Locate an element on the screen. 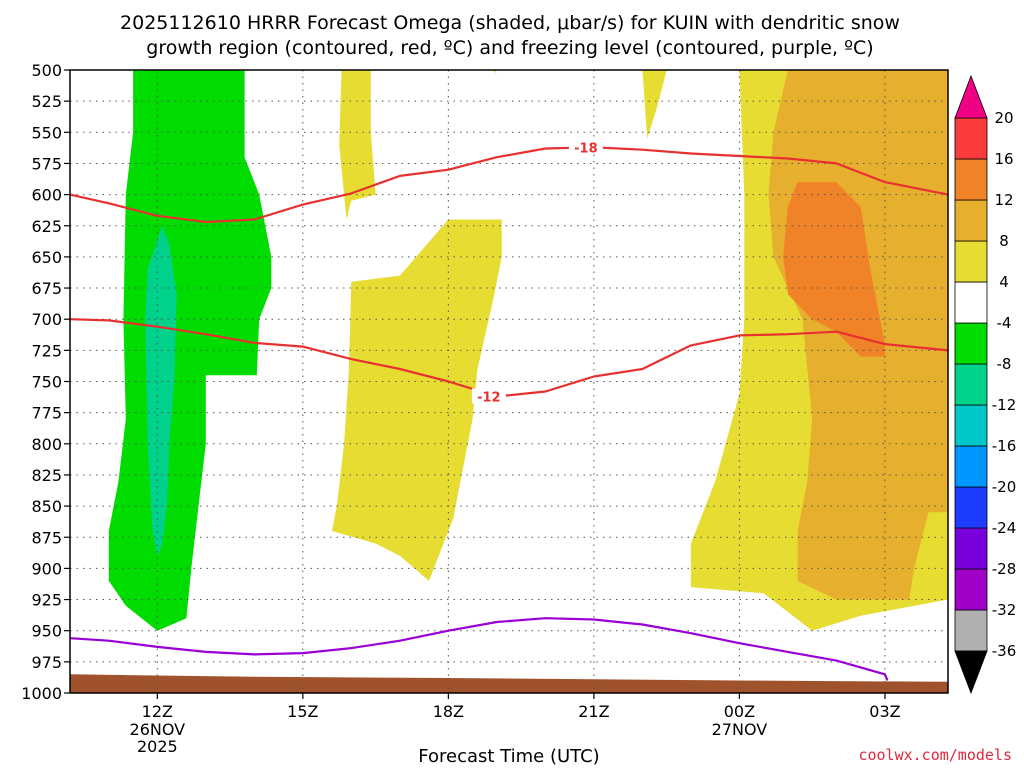  y-tick-label: 650 is located at coordinates (46, 257).